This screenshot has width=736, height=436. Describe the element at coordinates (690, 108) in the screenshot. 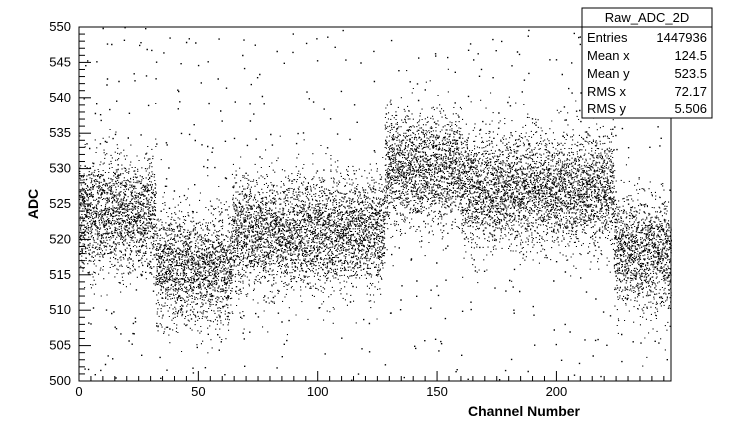

I see `stats-value-rms-y: 5.506` at that location.